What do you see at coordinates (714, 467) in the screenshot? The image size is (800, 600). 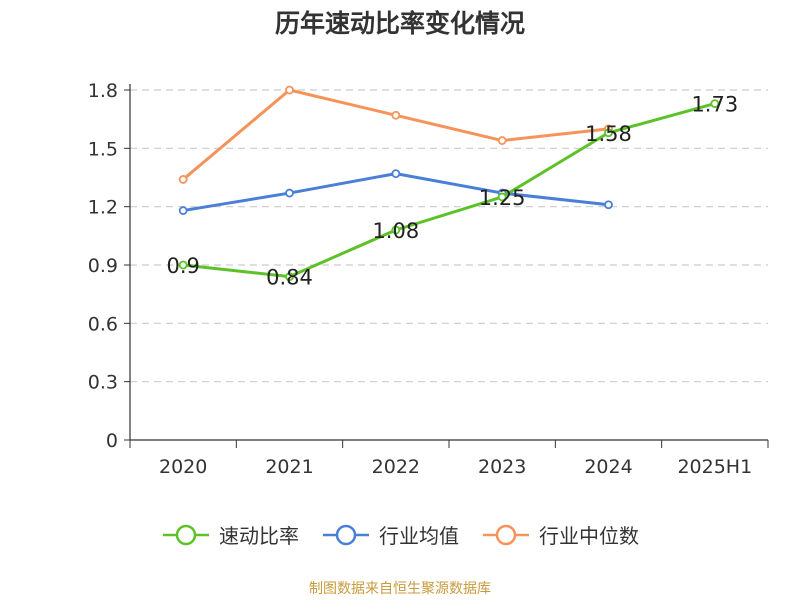 I see `x-tick-label: 2025H1` at bounding box center [714, 467].